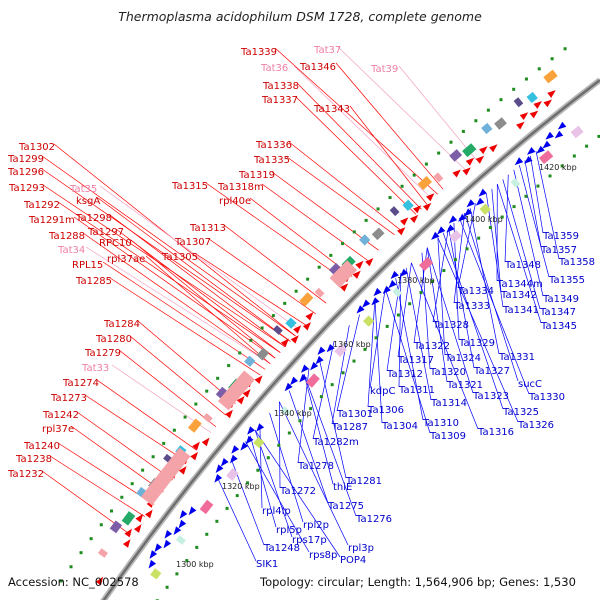  Describe the element at coordinates (416, 390) in the screenshot. I see `gene-label: Ta1311` at that location.